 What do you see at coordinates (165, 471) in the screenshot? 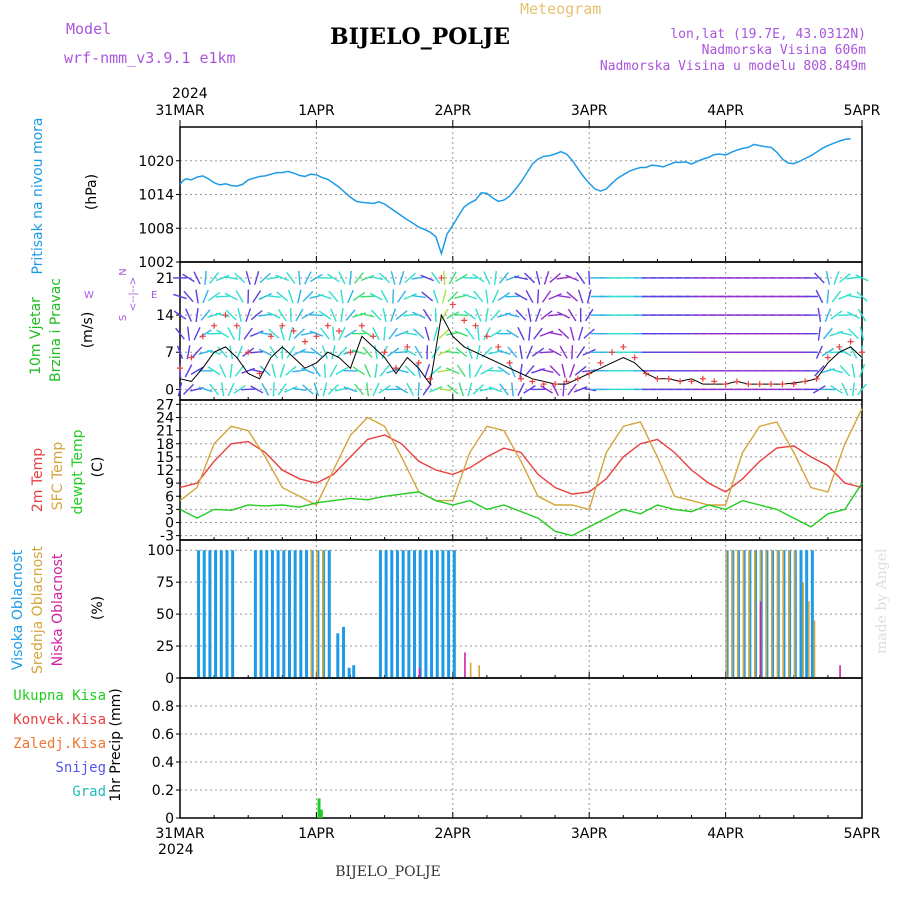
I see `temperature-ytick-label: 12` at bounding box center [165, 471].